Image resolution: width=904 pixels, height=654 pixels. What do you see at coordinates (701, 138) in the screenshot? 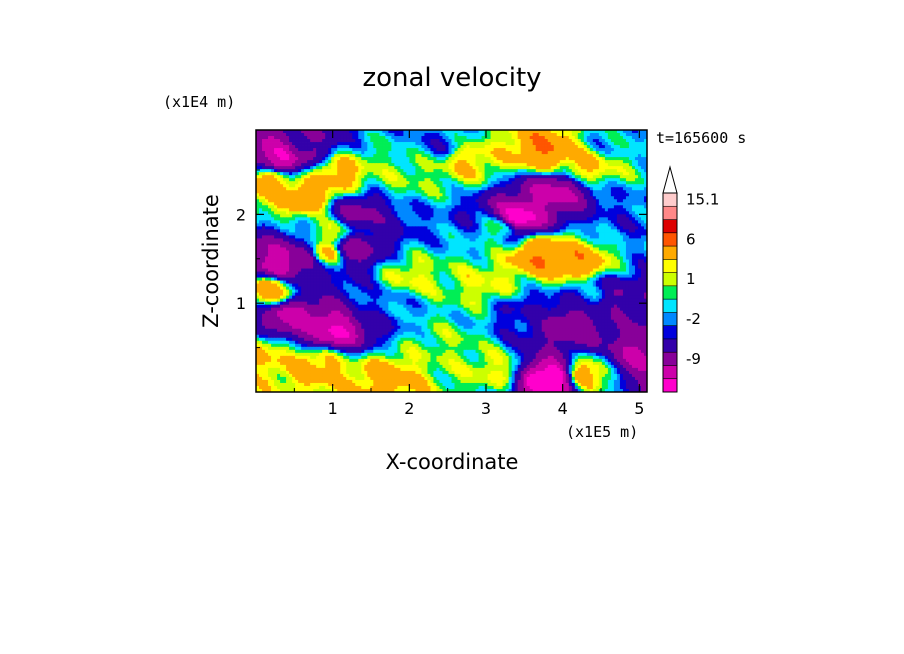
I see `time-label: t=165600 s` at bounding box center [701, 138].